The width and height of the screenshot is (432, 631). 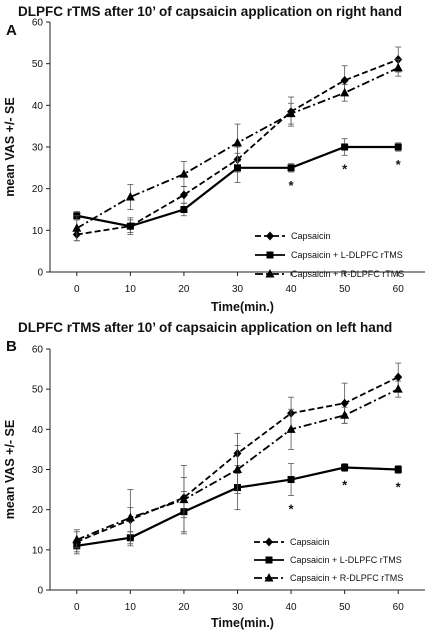 What do you see at coordinates (11, 346) in the screenshot?
I see `panel-label: B` at bounding box center [11, 346].